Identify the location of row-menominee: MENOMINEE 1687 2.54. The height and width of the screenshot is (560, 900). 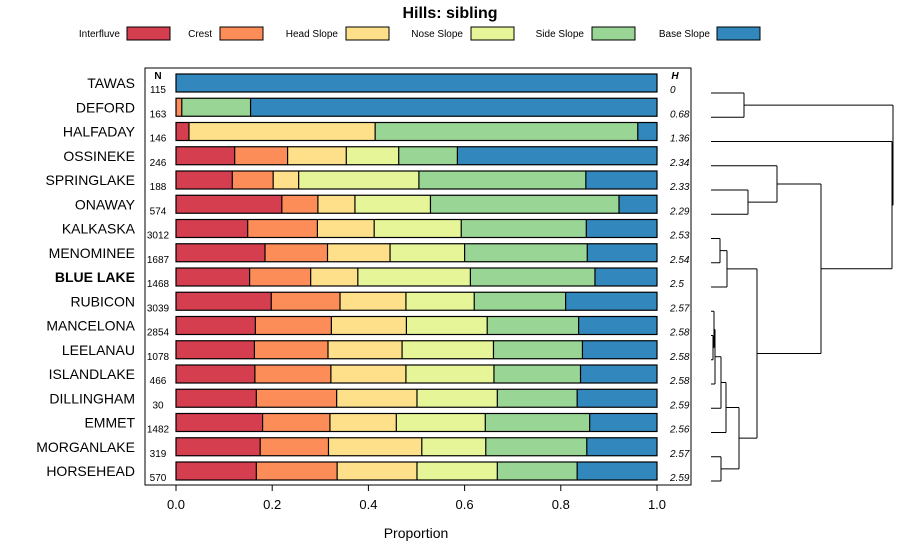
(369, 254).